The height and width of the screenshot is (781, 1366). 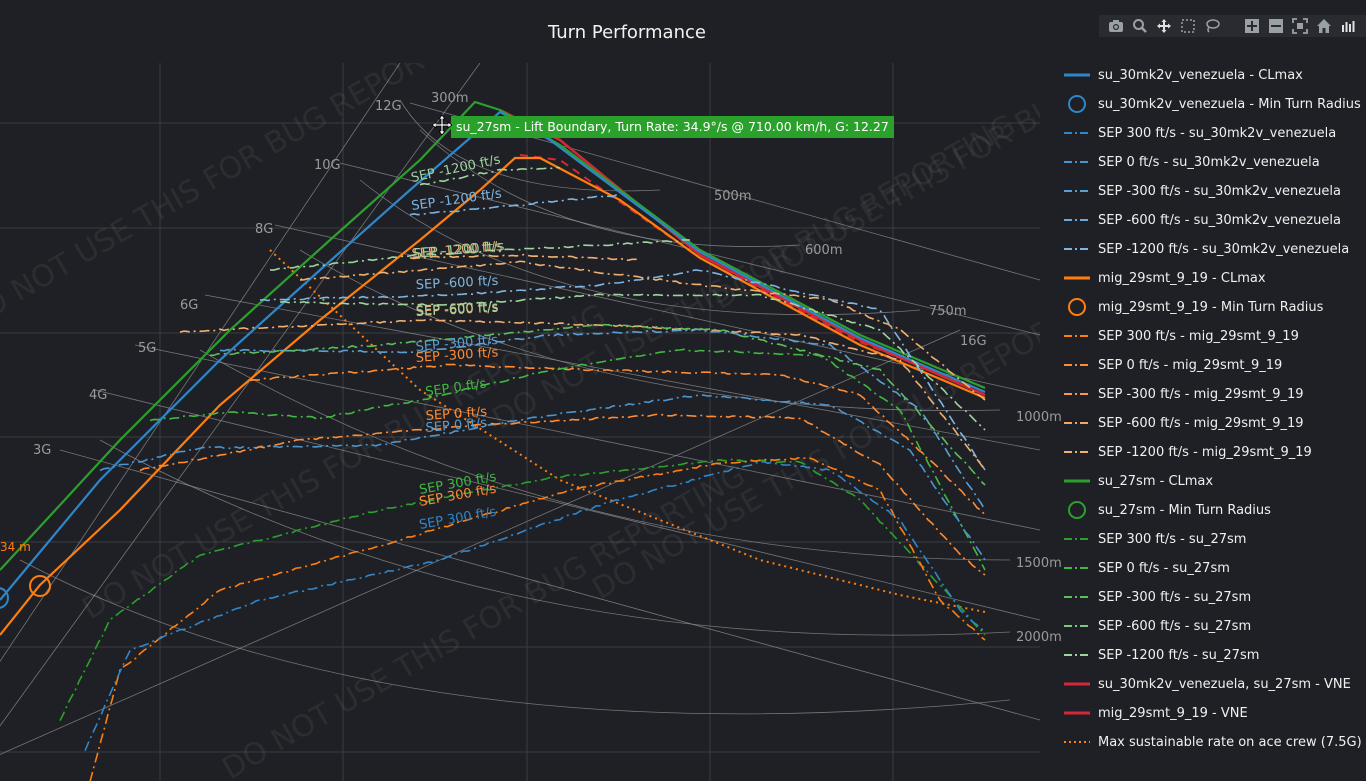 I want to click on legend-item: SEP -600 ft/s - su_30mk2v_venezuela, so click(x=1201, y=220).